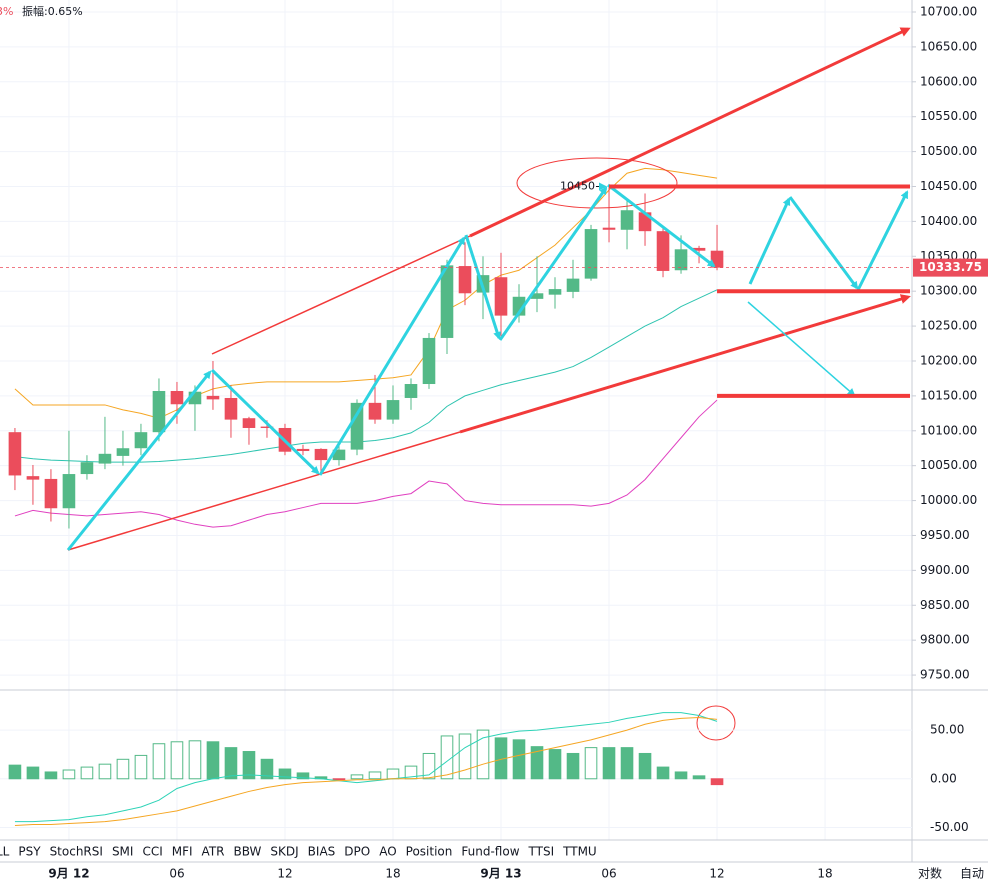  Describe the element at coordinates (152, 852) in the screenshot. I see `indicator-tab: CCI` at that location.